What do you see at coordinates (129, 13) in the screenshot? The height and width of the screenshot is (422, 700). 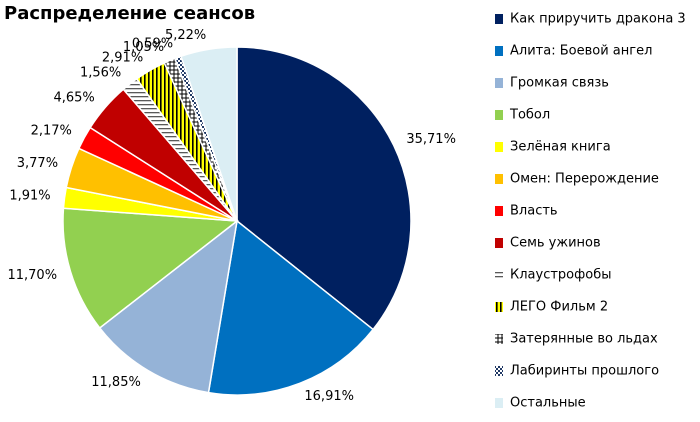 I see `chart-title: Распределение сеансов` at bounding box center [129, 13].